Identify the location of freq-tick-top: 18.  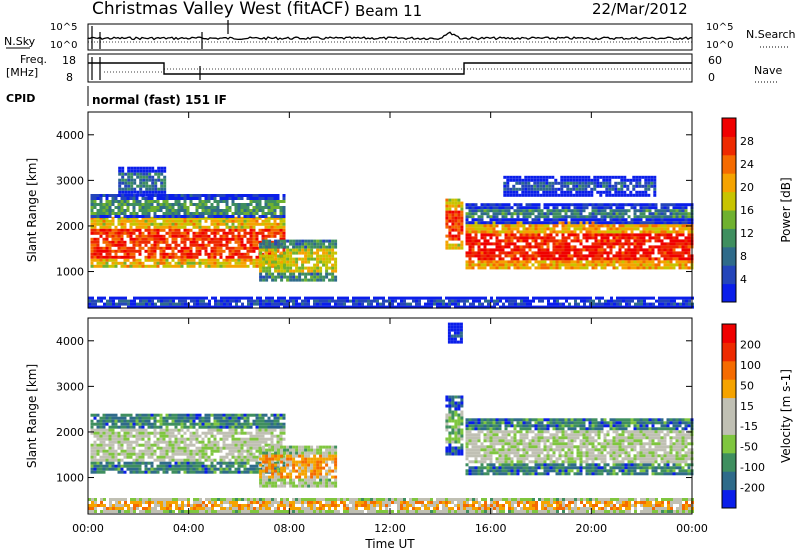
(69, 60).